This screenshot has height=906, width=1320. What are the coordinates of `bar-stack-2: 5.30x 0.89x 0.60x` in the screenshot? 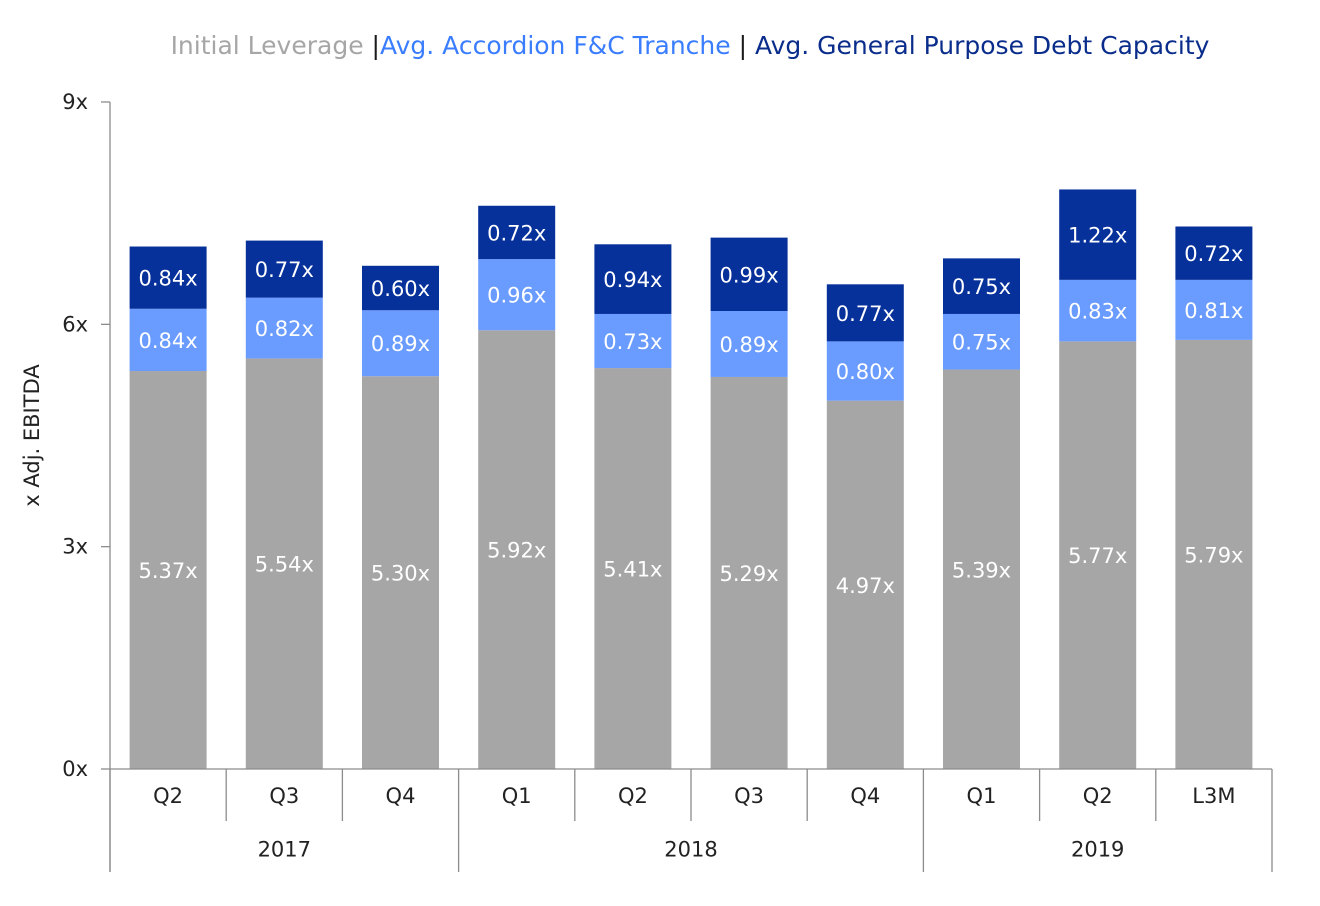 It's located at (400, 517).